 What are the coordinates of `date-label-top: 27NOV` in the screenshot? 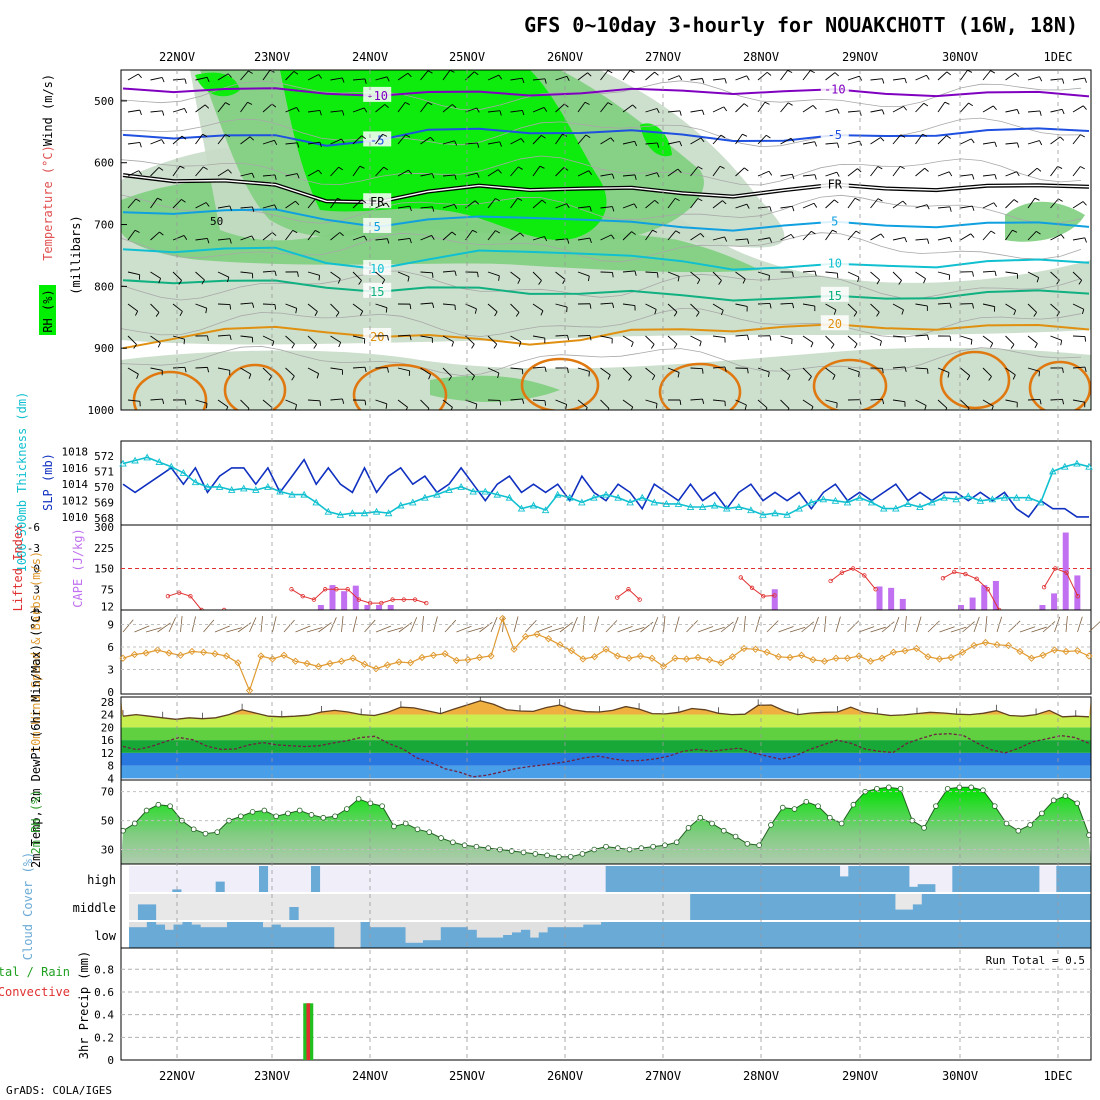 It's located at (663, 57).